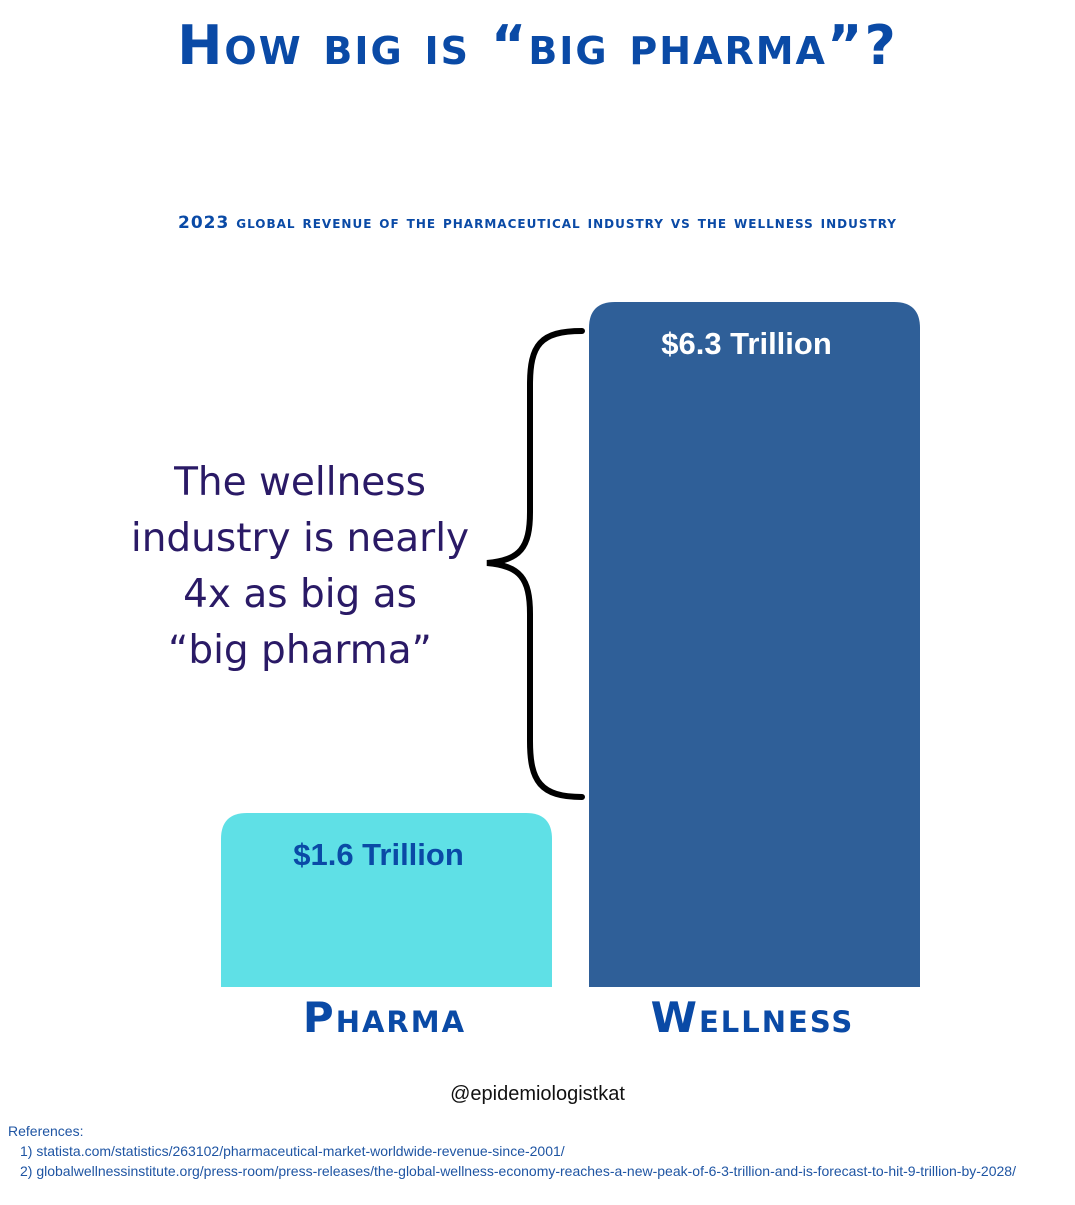 The width and height of the screenshot is (1075, 1205). What do you see at coordinates (300, 538) in the screenshot?
I see `annotation-line-2: industry is nearly` at bounding box center [300, 538].